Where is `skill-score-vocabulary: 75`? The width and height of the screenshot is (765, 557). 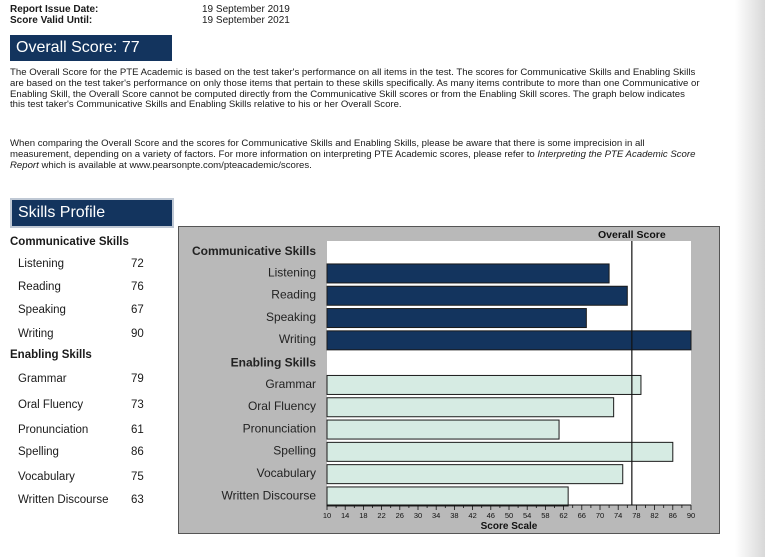
skill-score-vocabulary: 75 is located at coordinates (137, 477).